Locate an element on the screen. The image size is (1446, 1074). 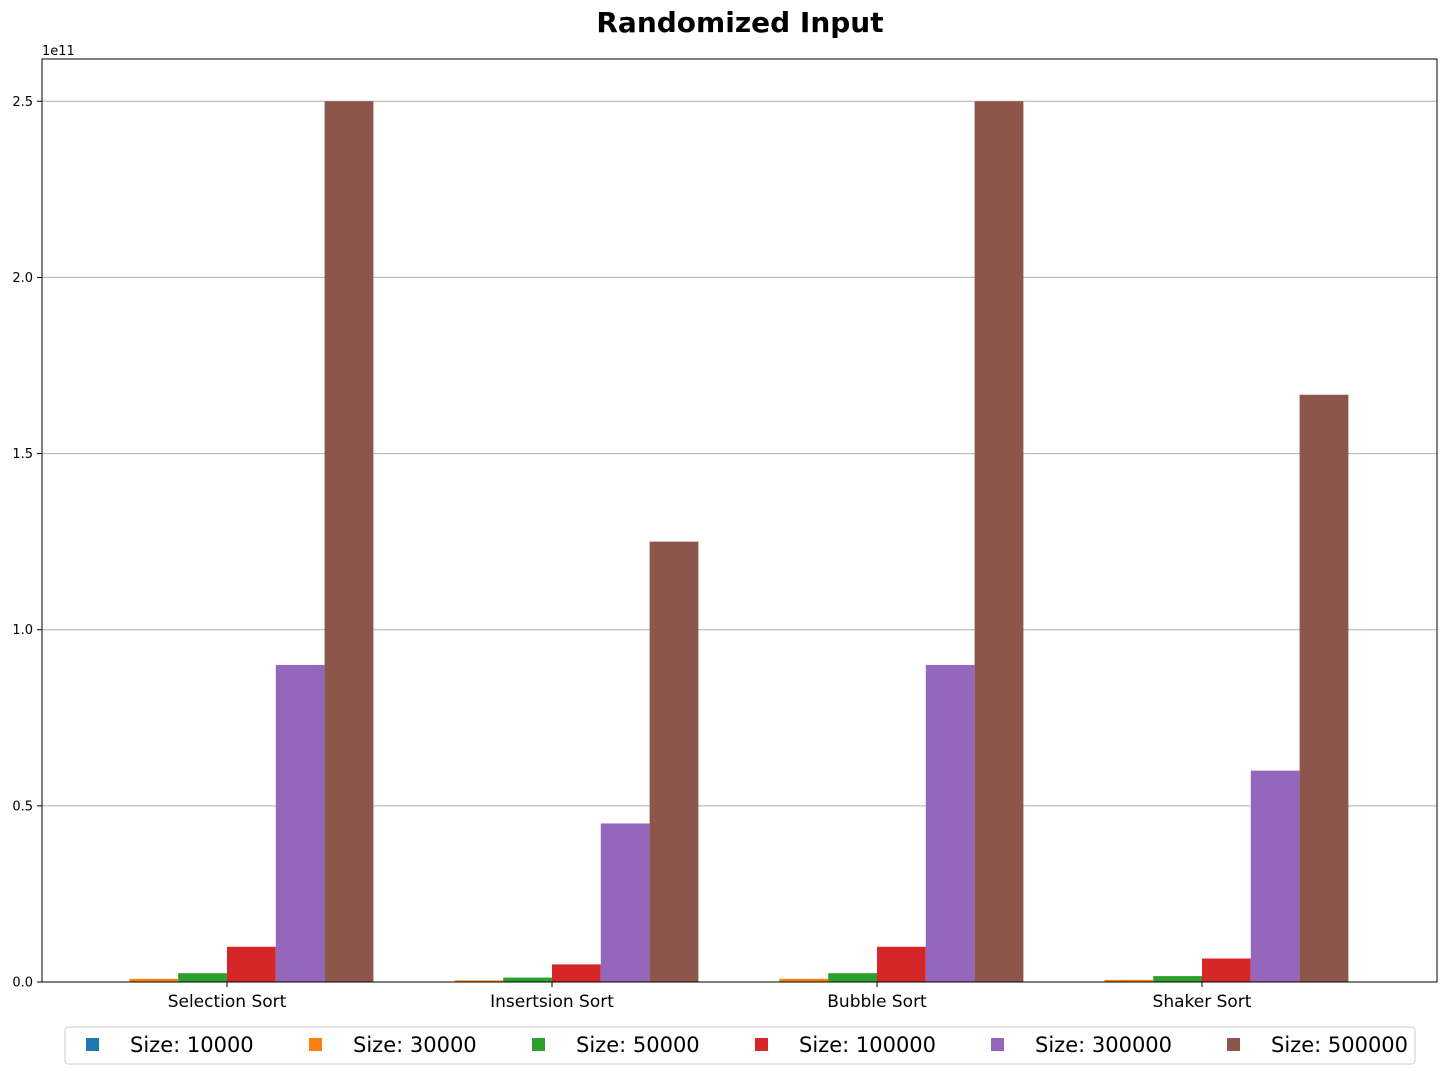
y-tick-label: 0.0 is located at coordinates (22, 983).